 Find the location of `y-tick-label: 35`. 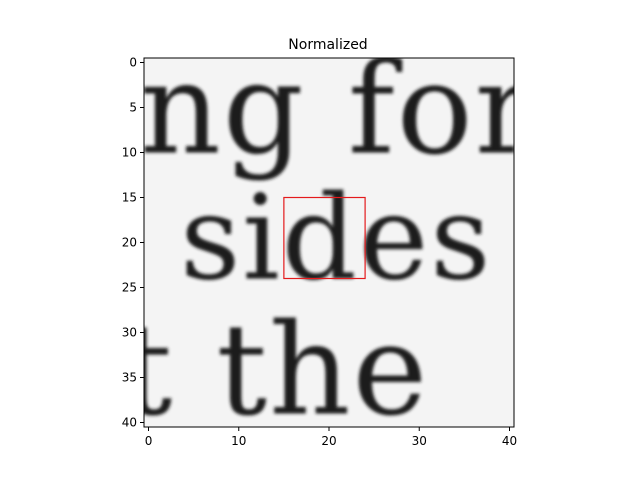

y-tick-label: 35 is located at coordinates (129, 378).